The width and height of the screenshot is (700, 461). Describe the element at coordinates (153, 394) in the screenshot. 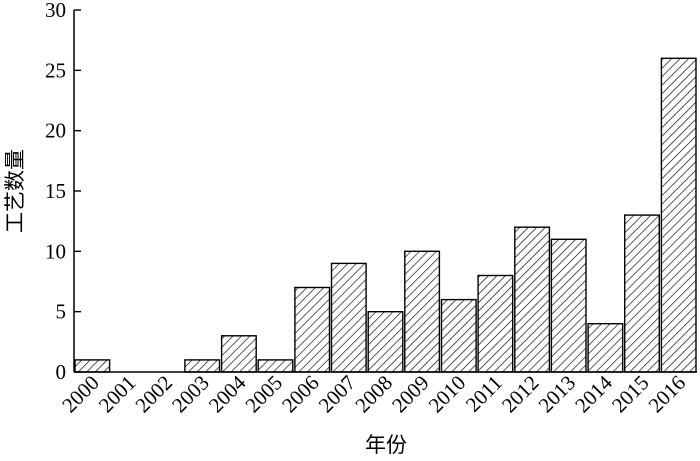

I see `x-tick-label: 2002` at that location.